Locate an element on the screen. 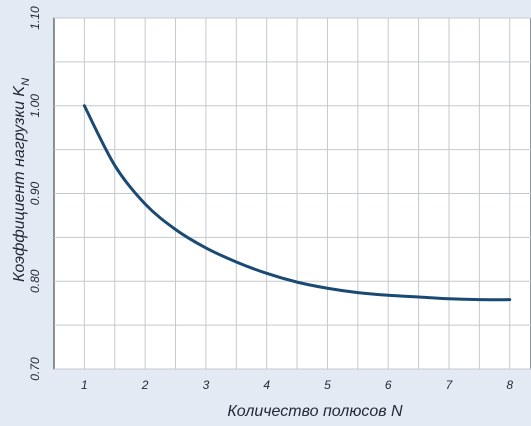  y-axis-title-main: Коэффициент нагрузки K is located at coordinates (19, 183).